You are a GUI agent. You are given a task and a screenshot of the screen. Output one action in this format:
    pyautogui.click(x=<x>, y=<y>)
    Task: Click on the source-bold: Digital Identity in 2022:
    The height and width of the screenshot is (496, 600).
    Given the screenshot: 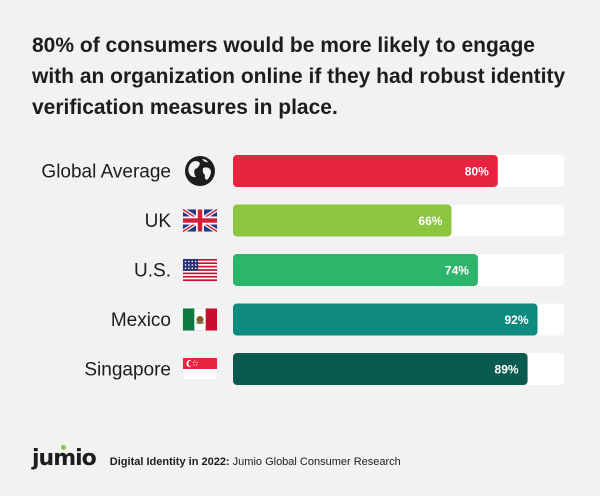 What is the action you would take?
    pyautogui.click(x=169, y=462)
    